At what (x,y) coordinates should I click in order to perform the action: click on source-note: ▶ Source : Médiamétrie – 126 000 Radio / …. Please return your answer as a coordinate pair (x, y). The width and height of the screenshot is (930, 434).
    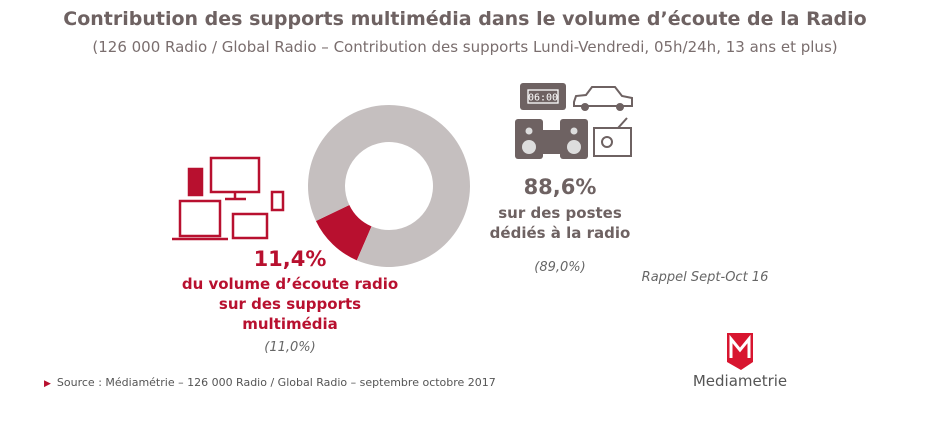
    Looking at the image, I should click on (270, 382).